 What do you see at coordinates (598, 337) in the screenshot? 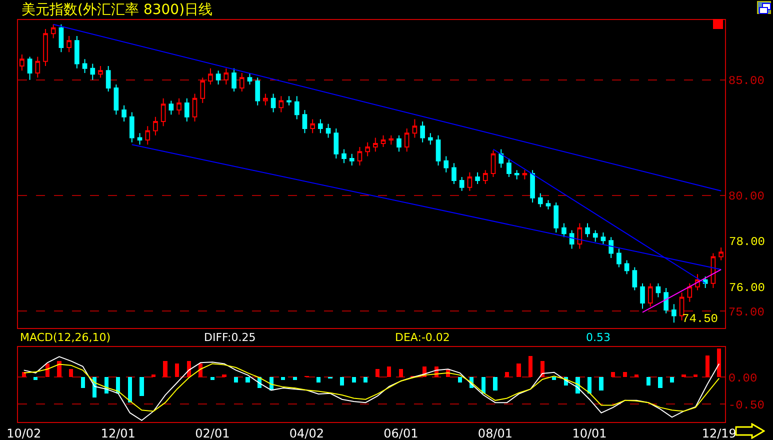
I see `text: 0.53` at bounding box center [598, 337].